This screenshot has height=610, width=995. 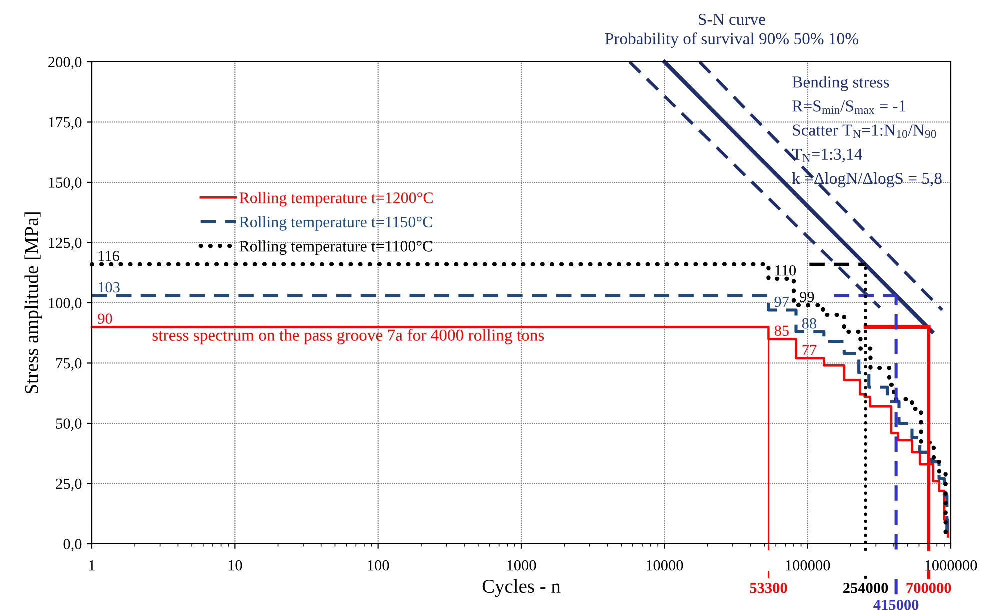 What do you see at coordinates (69, 425) in the screenshot?
I see `y-tick-label: 50,0` at bounding box center [69, 425].